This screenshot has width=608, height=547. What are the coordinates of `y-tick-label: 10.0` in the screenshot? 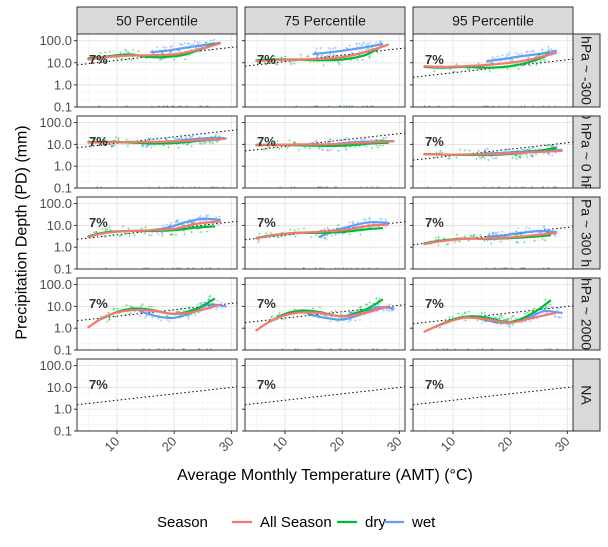 It's located at (59, 225).